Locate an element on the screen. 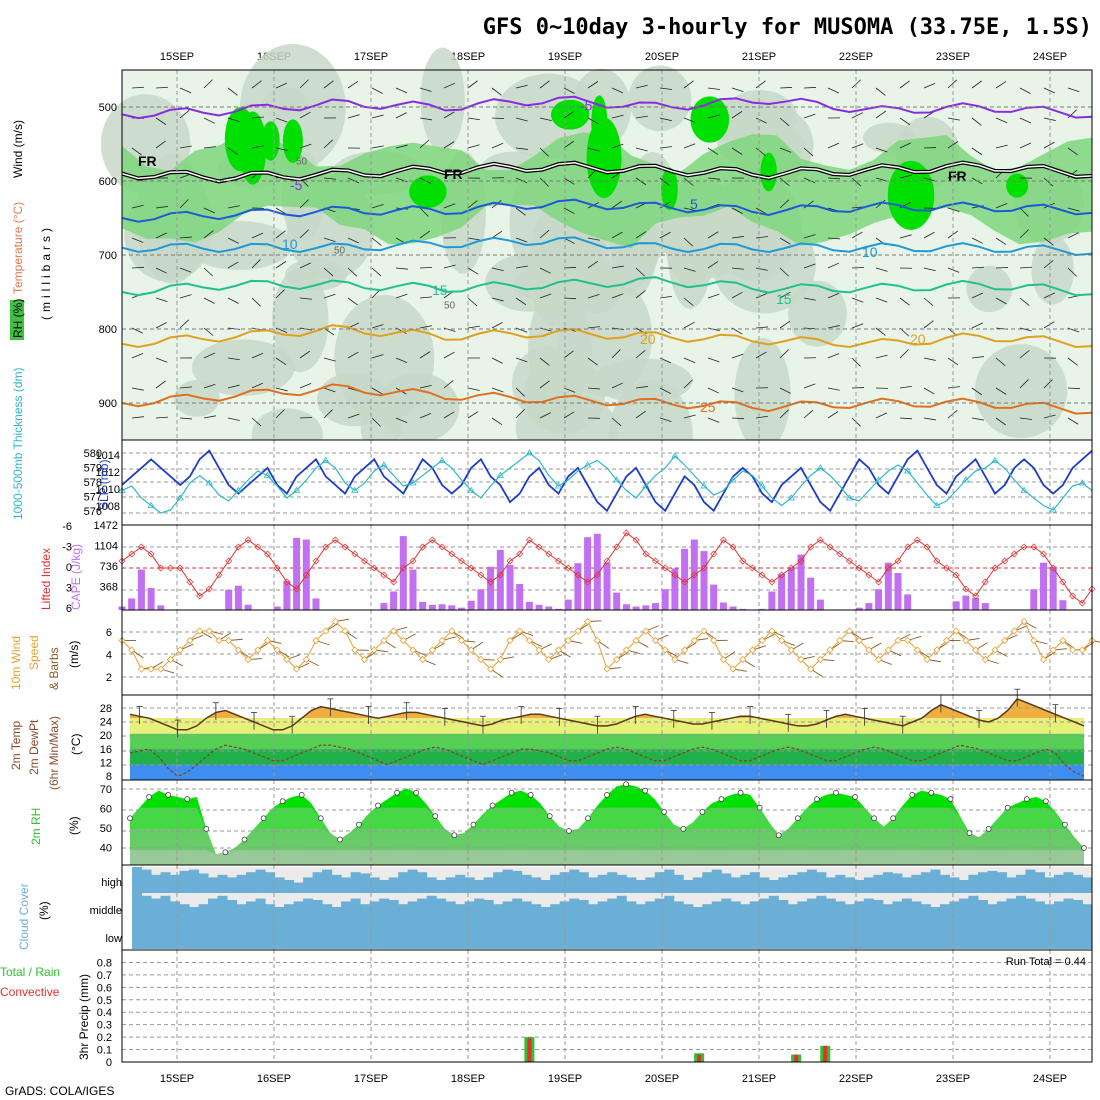  temp2m-label-2: 2m DewPt is located at coordinates (34, 747).